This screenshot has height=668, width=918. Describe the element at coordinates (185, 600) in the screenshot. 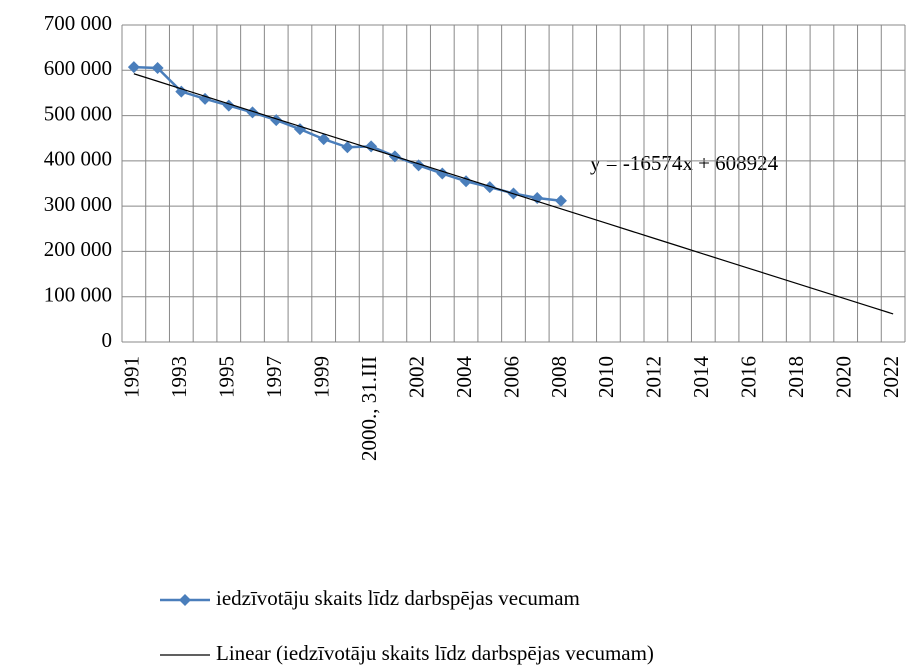

I see `legend-marker` at that location.